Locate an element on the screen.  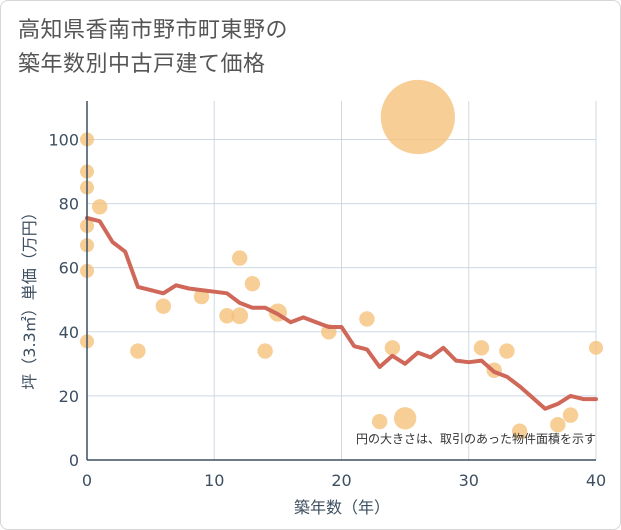
x-tick-label-30: 30 is located at coordinates (469, 480).